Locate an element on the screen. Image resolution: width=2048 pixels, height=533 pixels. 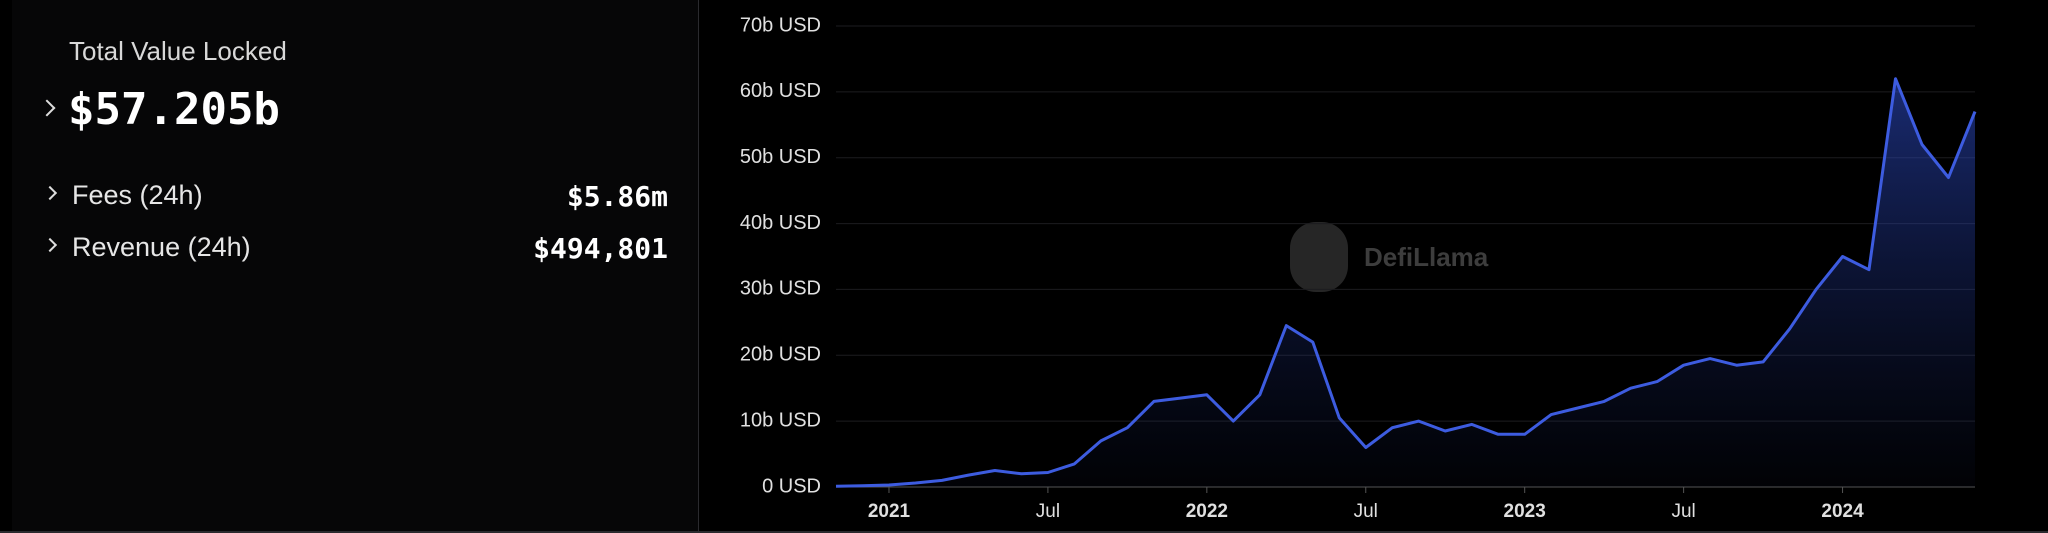
tvl-value: $57.205b is located at coordinates (174, 109).